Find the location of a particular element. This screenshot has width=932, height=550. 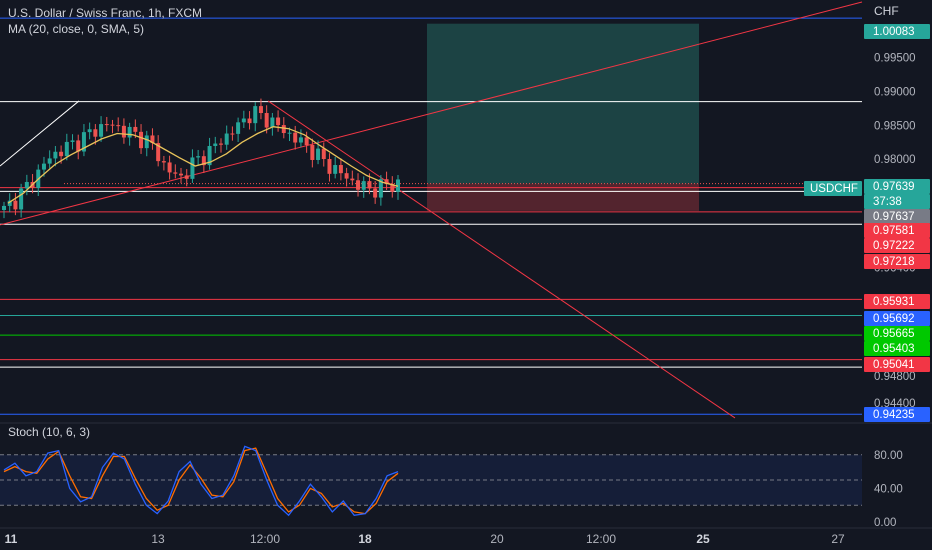

stoch-k-line is located at coordinates (201, 481).